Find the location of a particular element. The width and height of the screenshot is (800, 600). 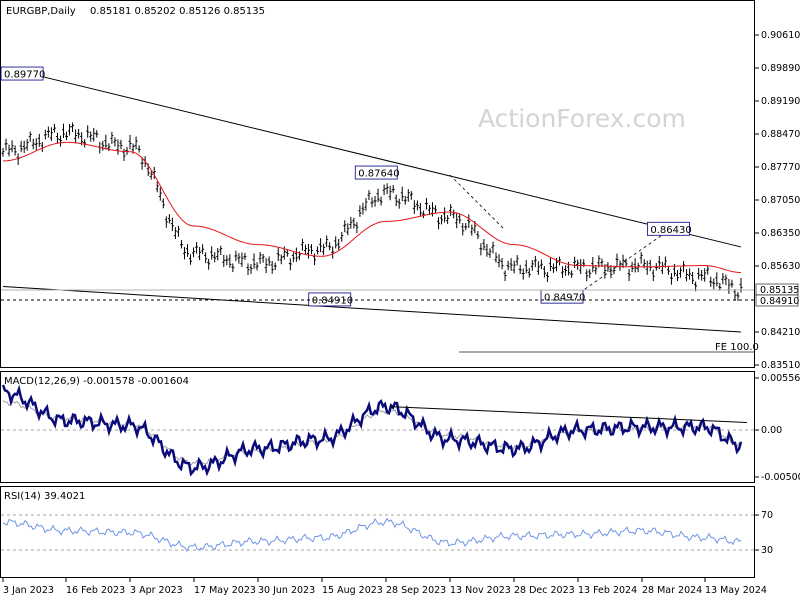

price-tick-label: 0.89890 is located at coordinates (780, 68).